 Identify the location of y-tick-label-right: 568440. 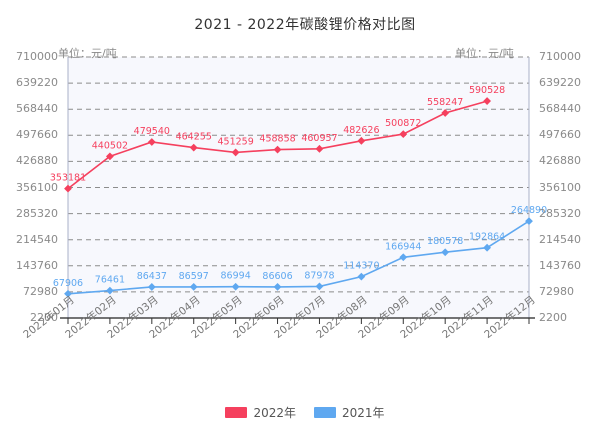
(560, 109).